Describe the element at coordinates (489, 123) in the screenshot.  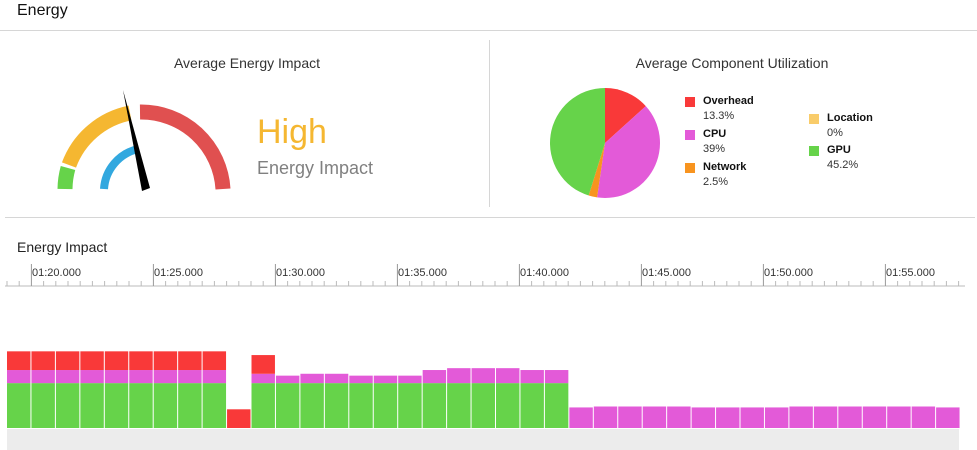
I see `panel-divider` at that location.